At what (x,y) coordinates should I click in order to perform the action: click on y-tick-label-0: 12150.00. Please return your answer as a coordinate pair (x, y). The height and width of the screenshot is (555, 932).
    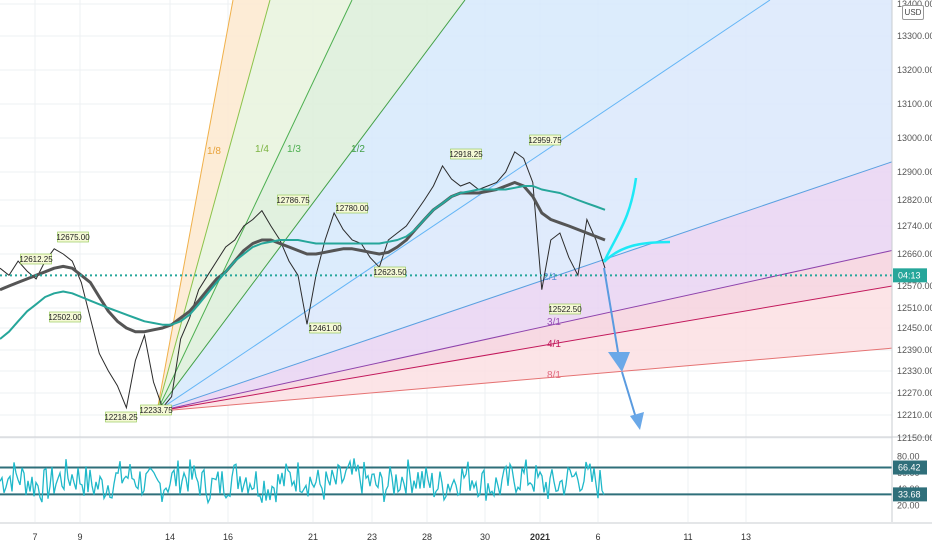
    Looking at the image, I should click on (914, 438).